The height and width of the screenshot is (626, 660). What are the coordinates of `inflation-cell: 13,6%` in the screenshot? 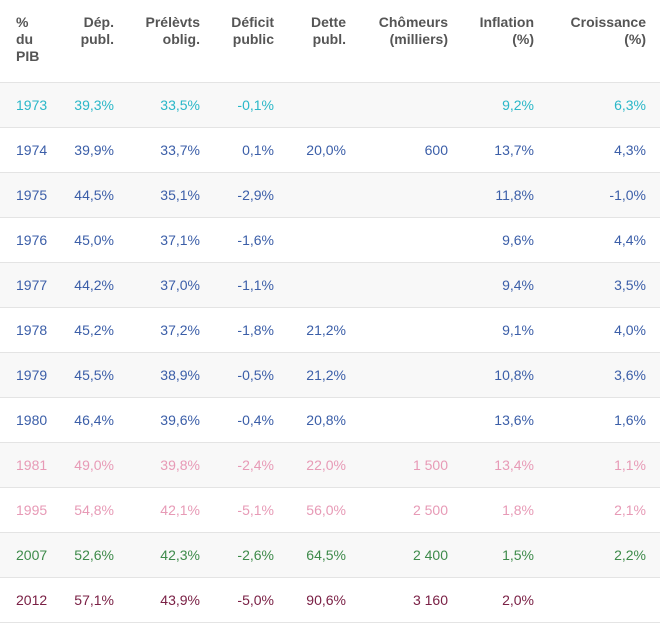 It's located at (505, 420).